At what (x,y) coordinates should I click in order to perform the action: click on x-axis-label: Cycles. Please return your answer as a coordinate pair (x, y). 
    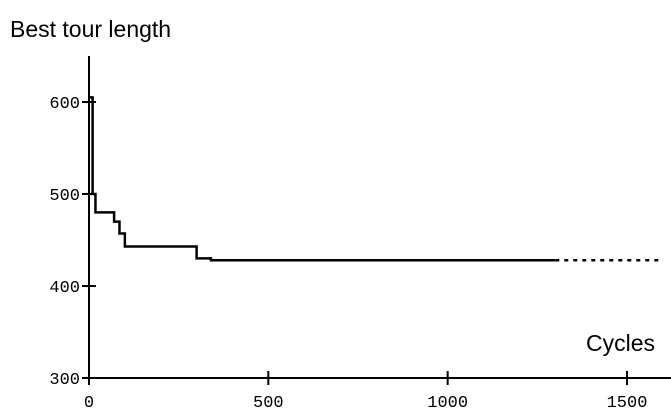
    Looking at the image, I should click on (620, 343).